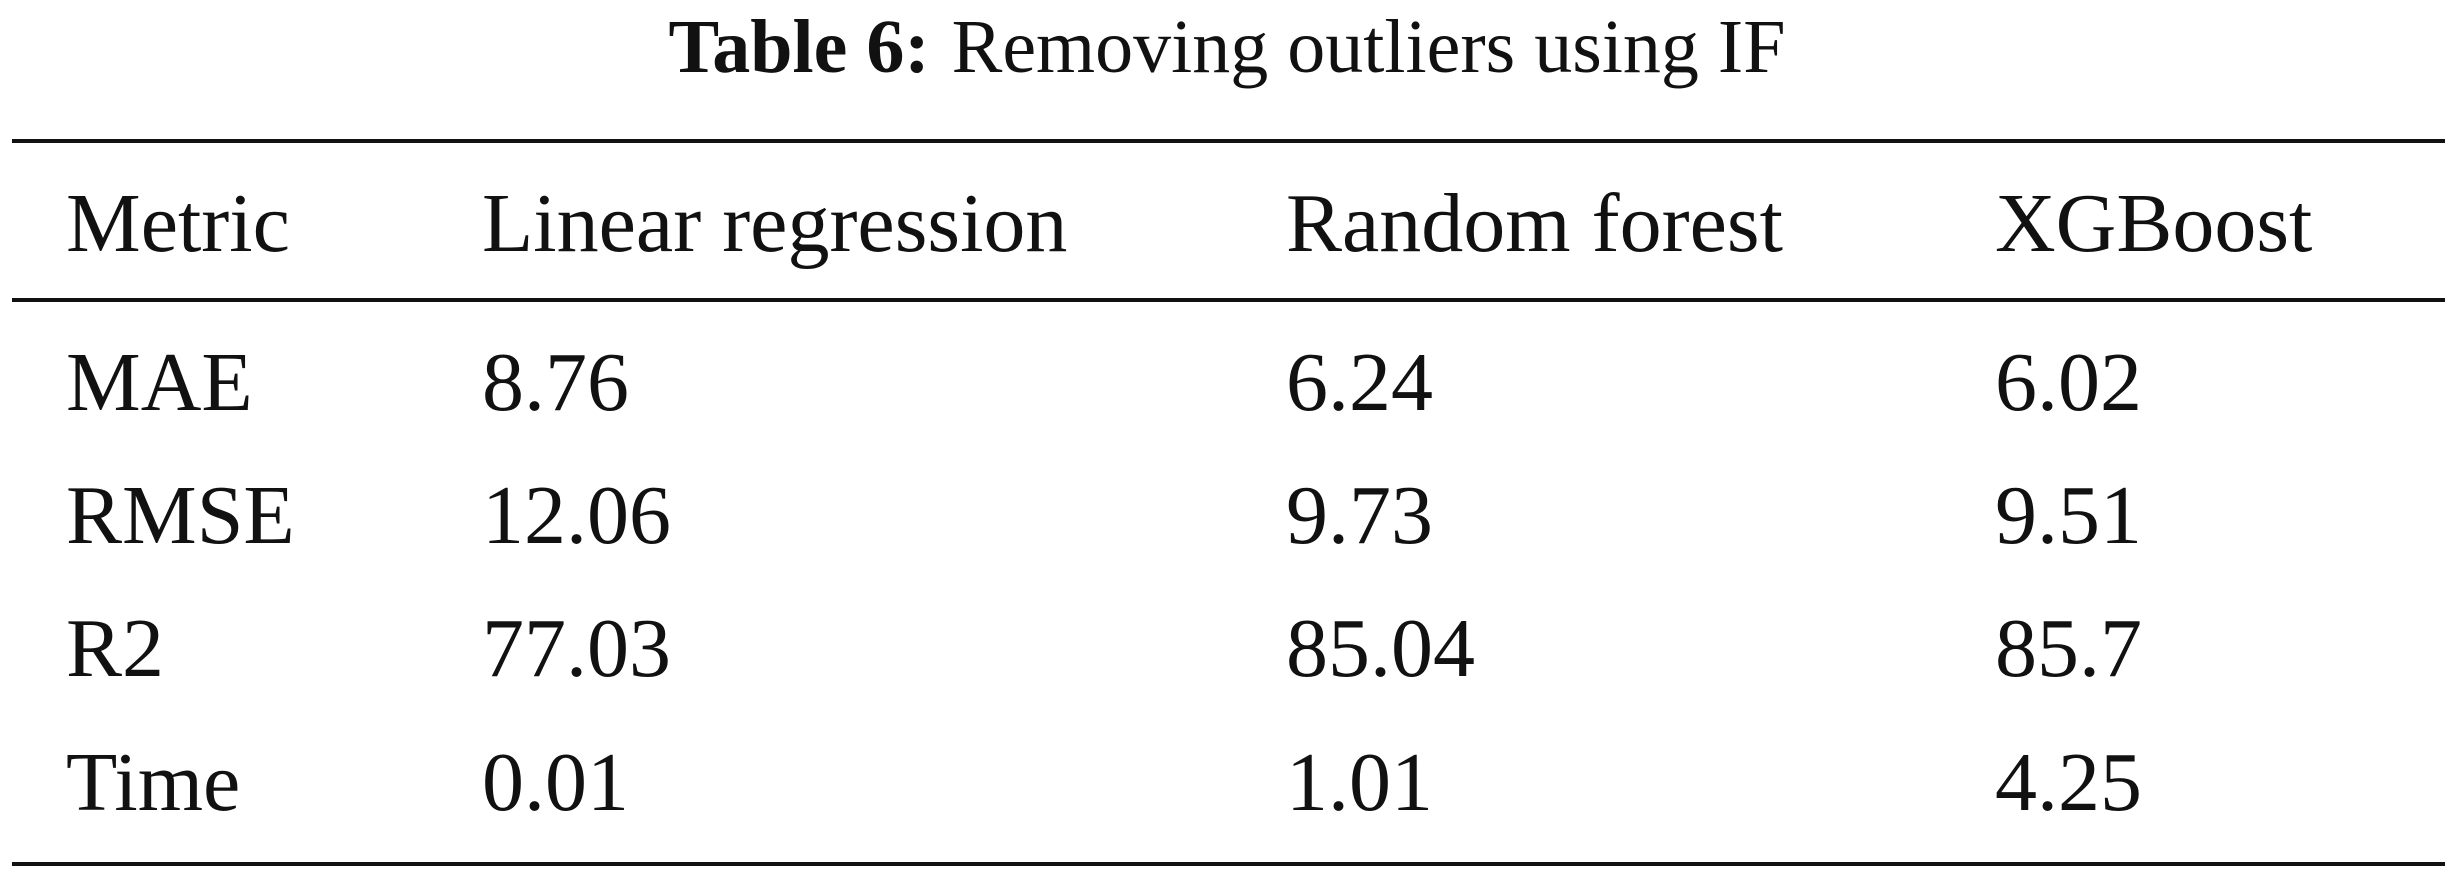  What do you see at coordinates (576, 648) in the screenshot?
I see `table-cell: 77.03` at bounding box center [576, 648].